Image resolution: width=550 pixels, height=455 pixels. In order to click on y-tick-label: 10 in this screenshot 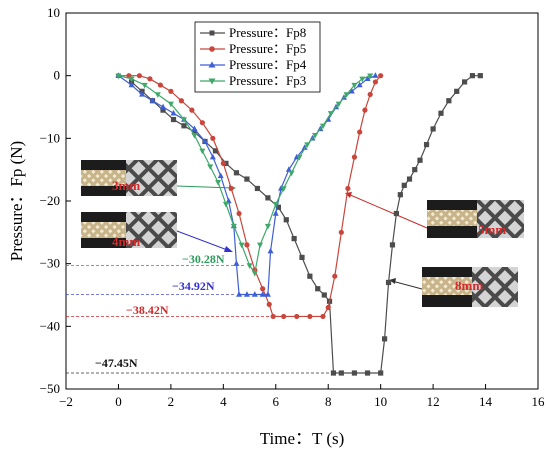, I will do `click(53, 12)`.